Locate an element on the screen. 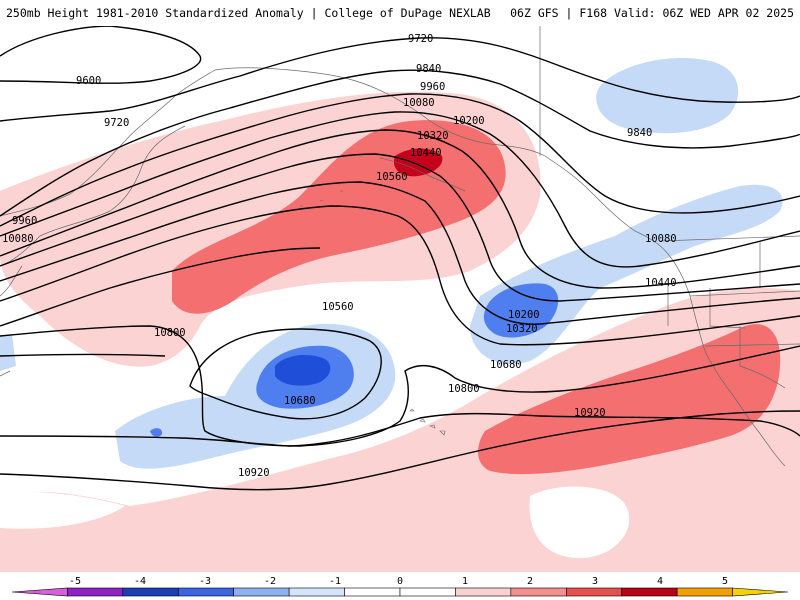  neutral-gaps is located at coordinates (315, 522).